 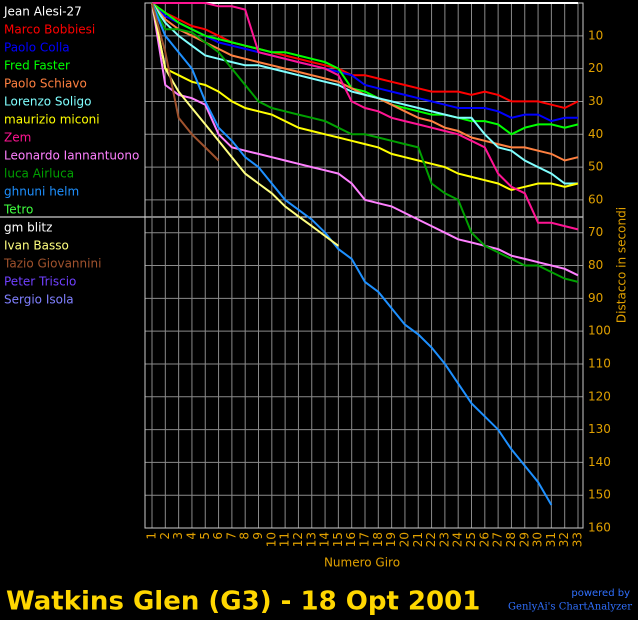 What do you see at coordinates (431, 539) in the screenshot?
I see `x-tick-label: 22` at bounding box center [431, 539].